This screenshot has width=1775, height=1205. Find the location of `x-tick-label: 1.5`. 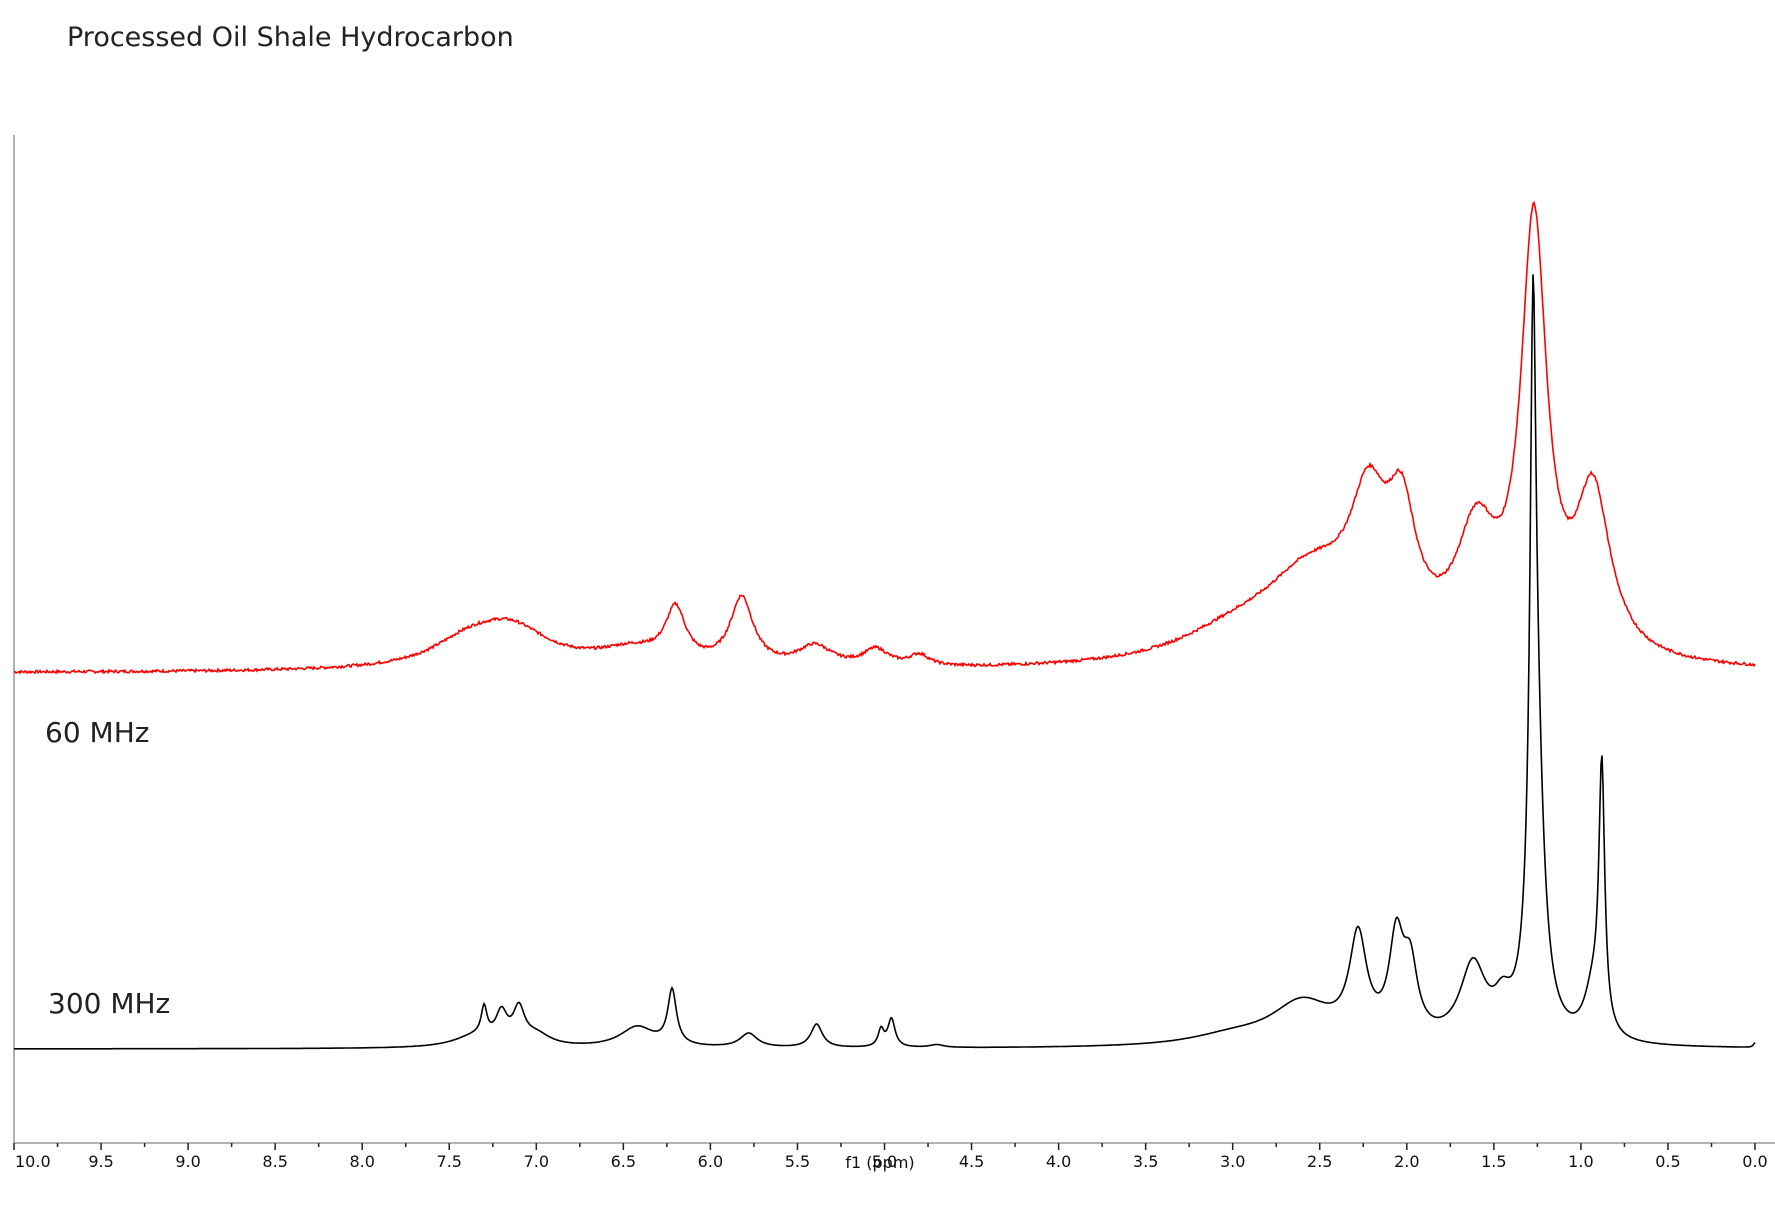

x-tick-label: 1.5 is located at coordinates (1493, 1161).